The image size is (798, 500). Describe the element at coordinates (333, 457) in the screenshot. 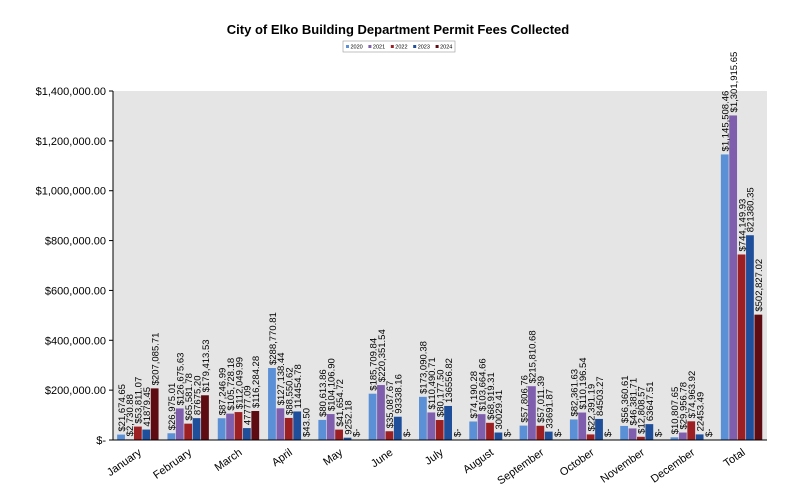

I see `x-tick-label: May` at that location.